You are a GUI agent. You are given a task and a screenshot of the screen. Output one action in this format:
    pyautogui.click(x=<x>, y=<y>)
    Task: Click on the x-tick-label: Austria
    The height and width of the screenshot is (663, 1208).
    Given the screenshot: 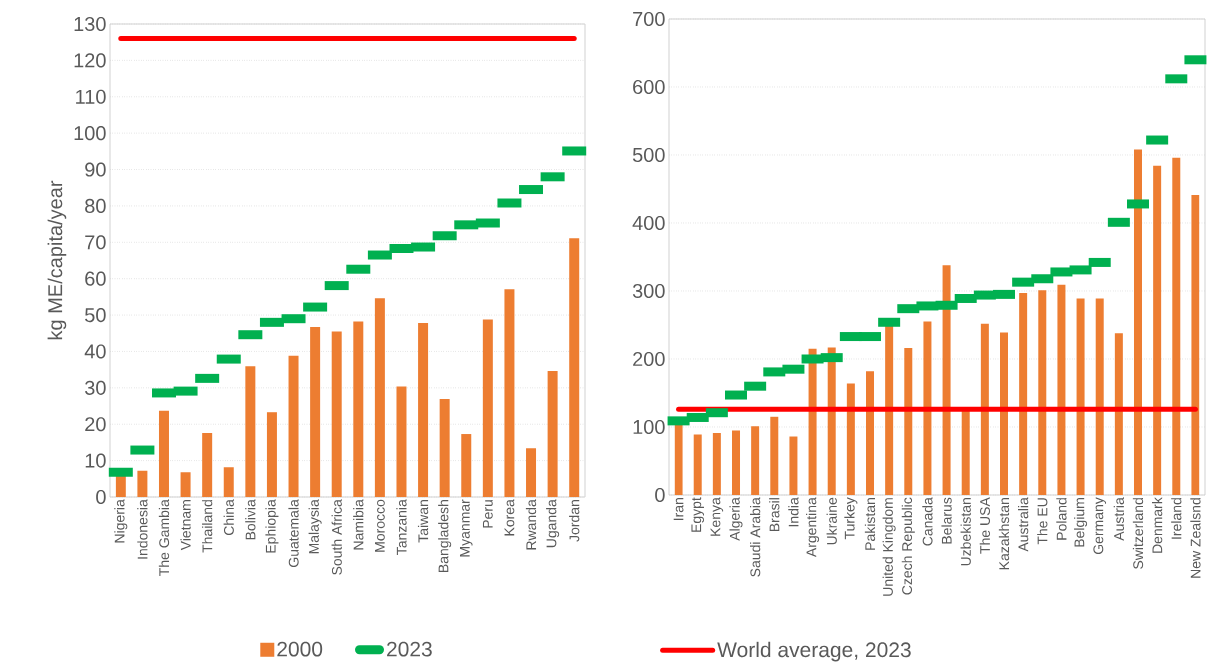 What is the action you would take?
    pyautogui.click(x=1118, y=519)
    